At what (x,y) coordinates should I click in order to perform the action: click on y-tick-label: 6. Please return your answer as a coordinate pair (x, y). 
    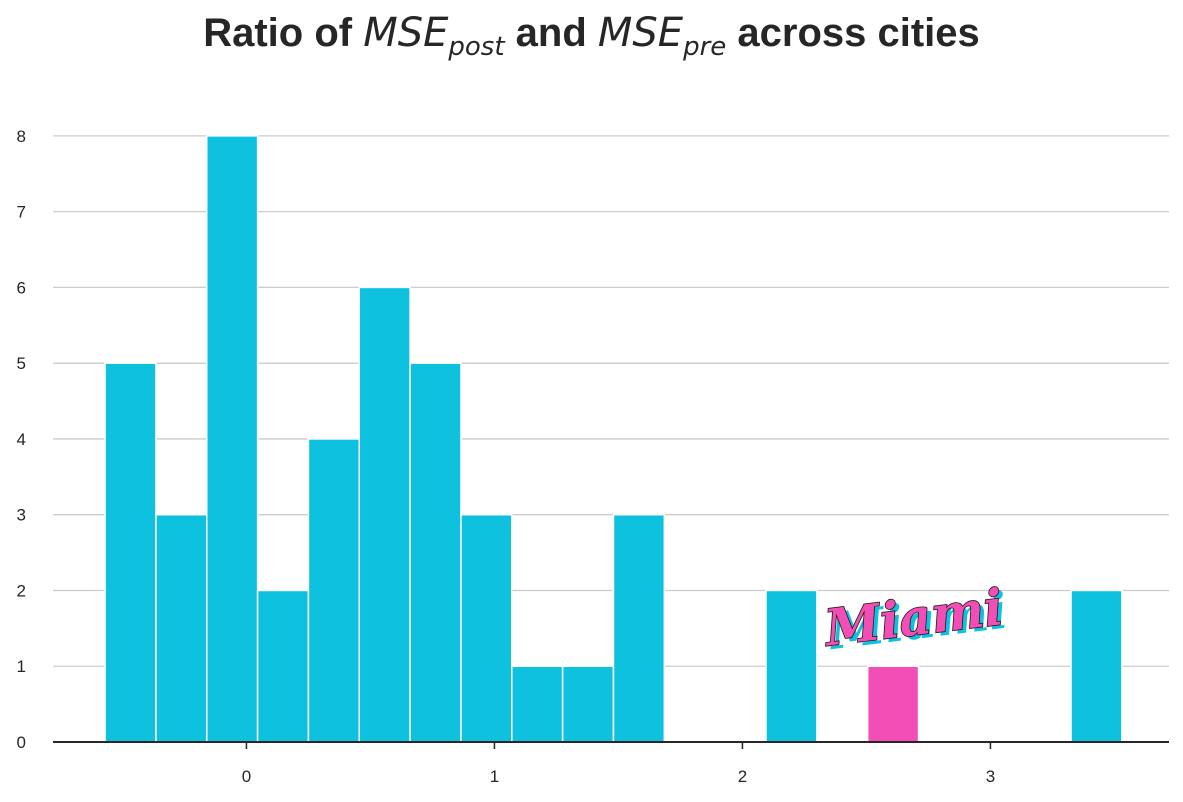
    Looking at the image, I should click on (21, 287).